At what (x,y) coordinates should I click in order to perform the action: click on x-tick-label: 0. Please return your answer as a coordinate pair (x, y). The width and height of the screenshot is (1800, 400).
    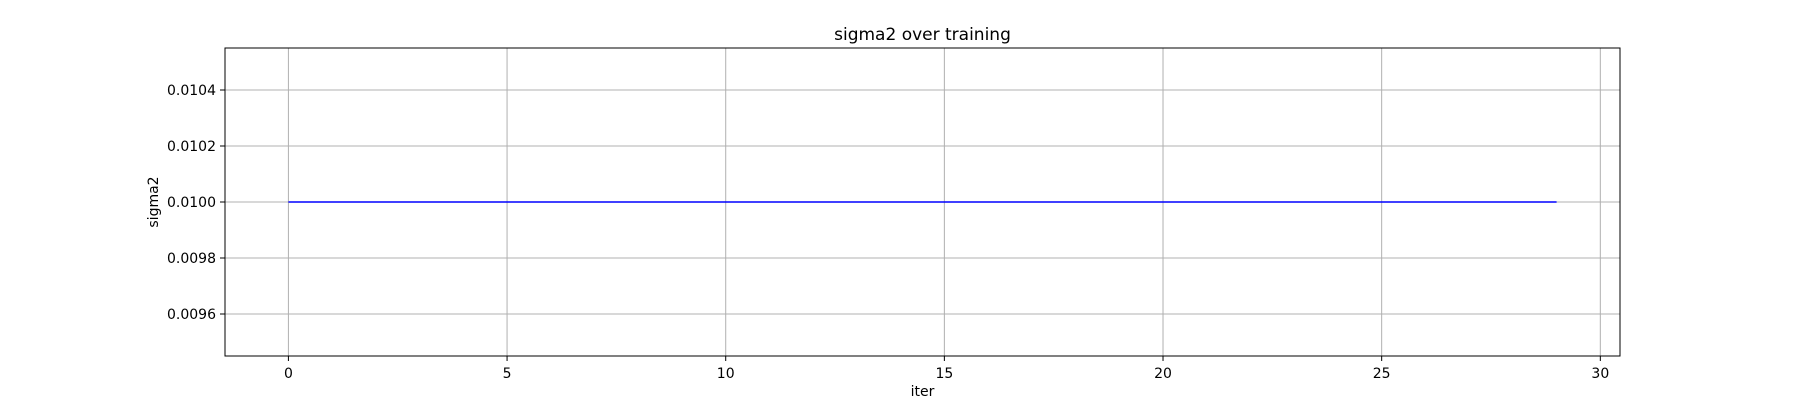
    Looking at the image, I should click on (288, 374).